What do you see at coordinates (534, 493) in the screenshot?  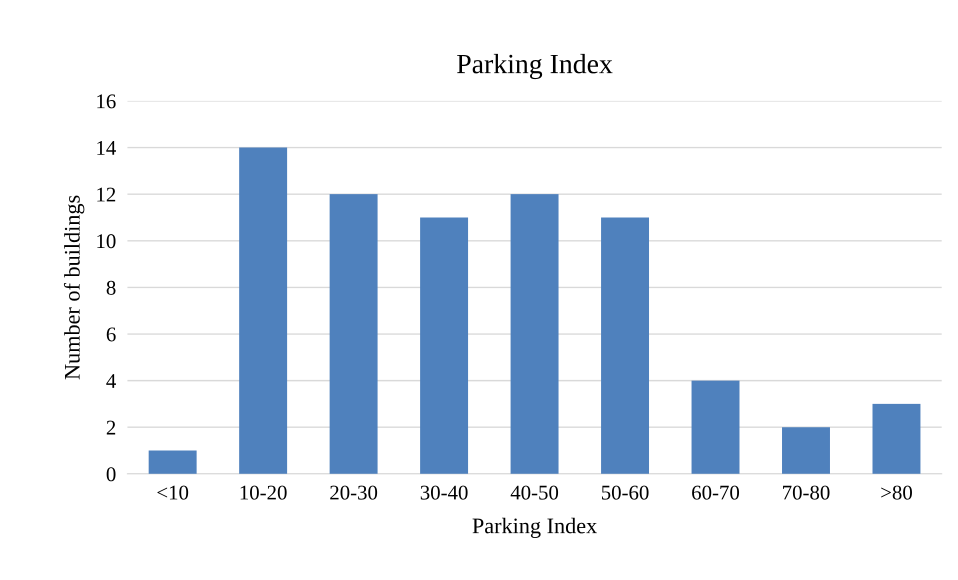 I see `x-tick-label: 40-50` at bounding box center [534, 493].